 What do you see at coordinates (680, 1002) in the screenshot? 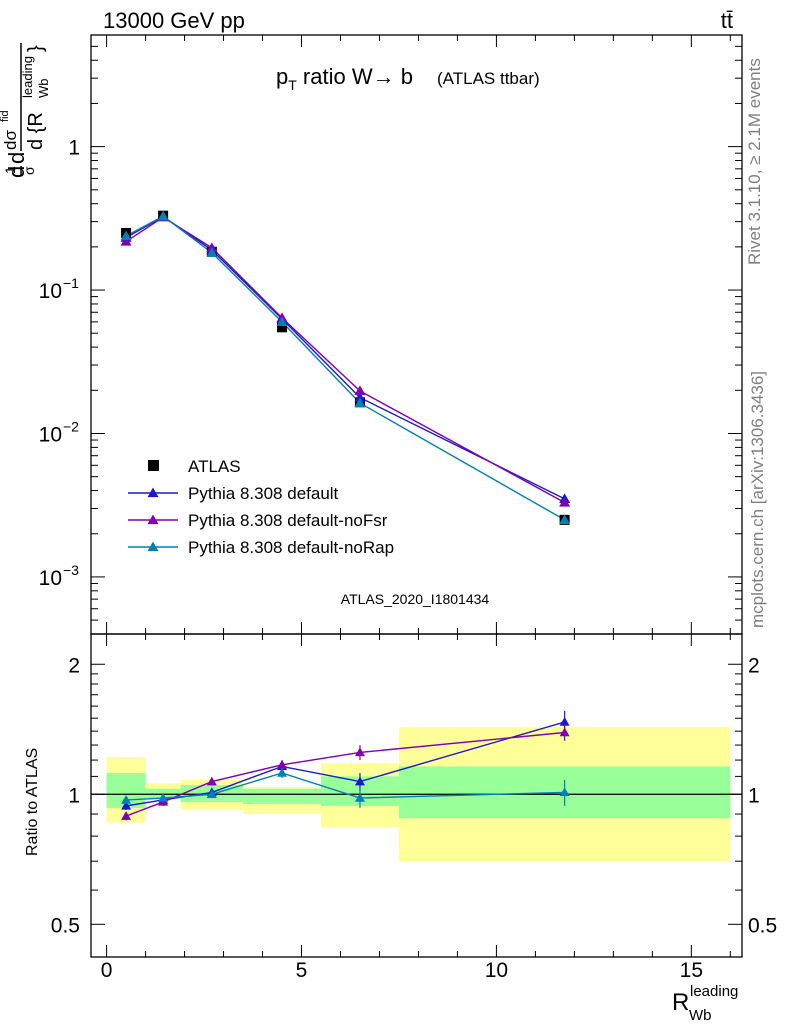
I see `svg-text: R` at bounding box center [680, 1002].